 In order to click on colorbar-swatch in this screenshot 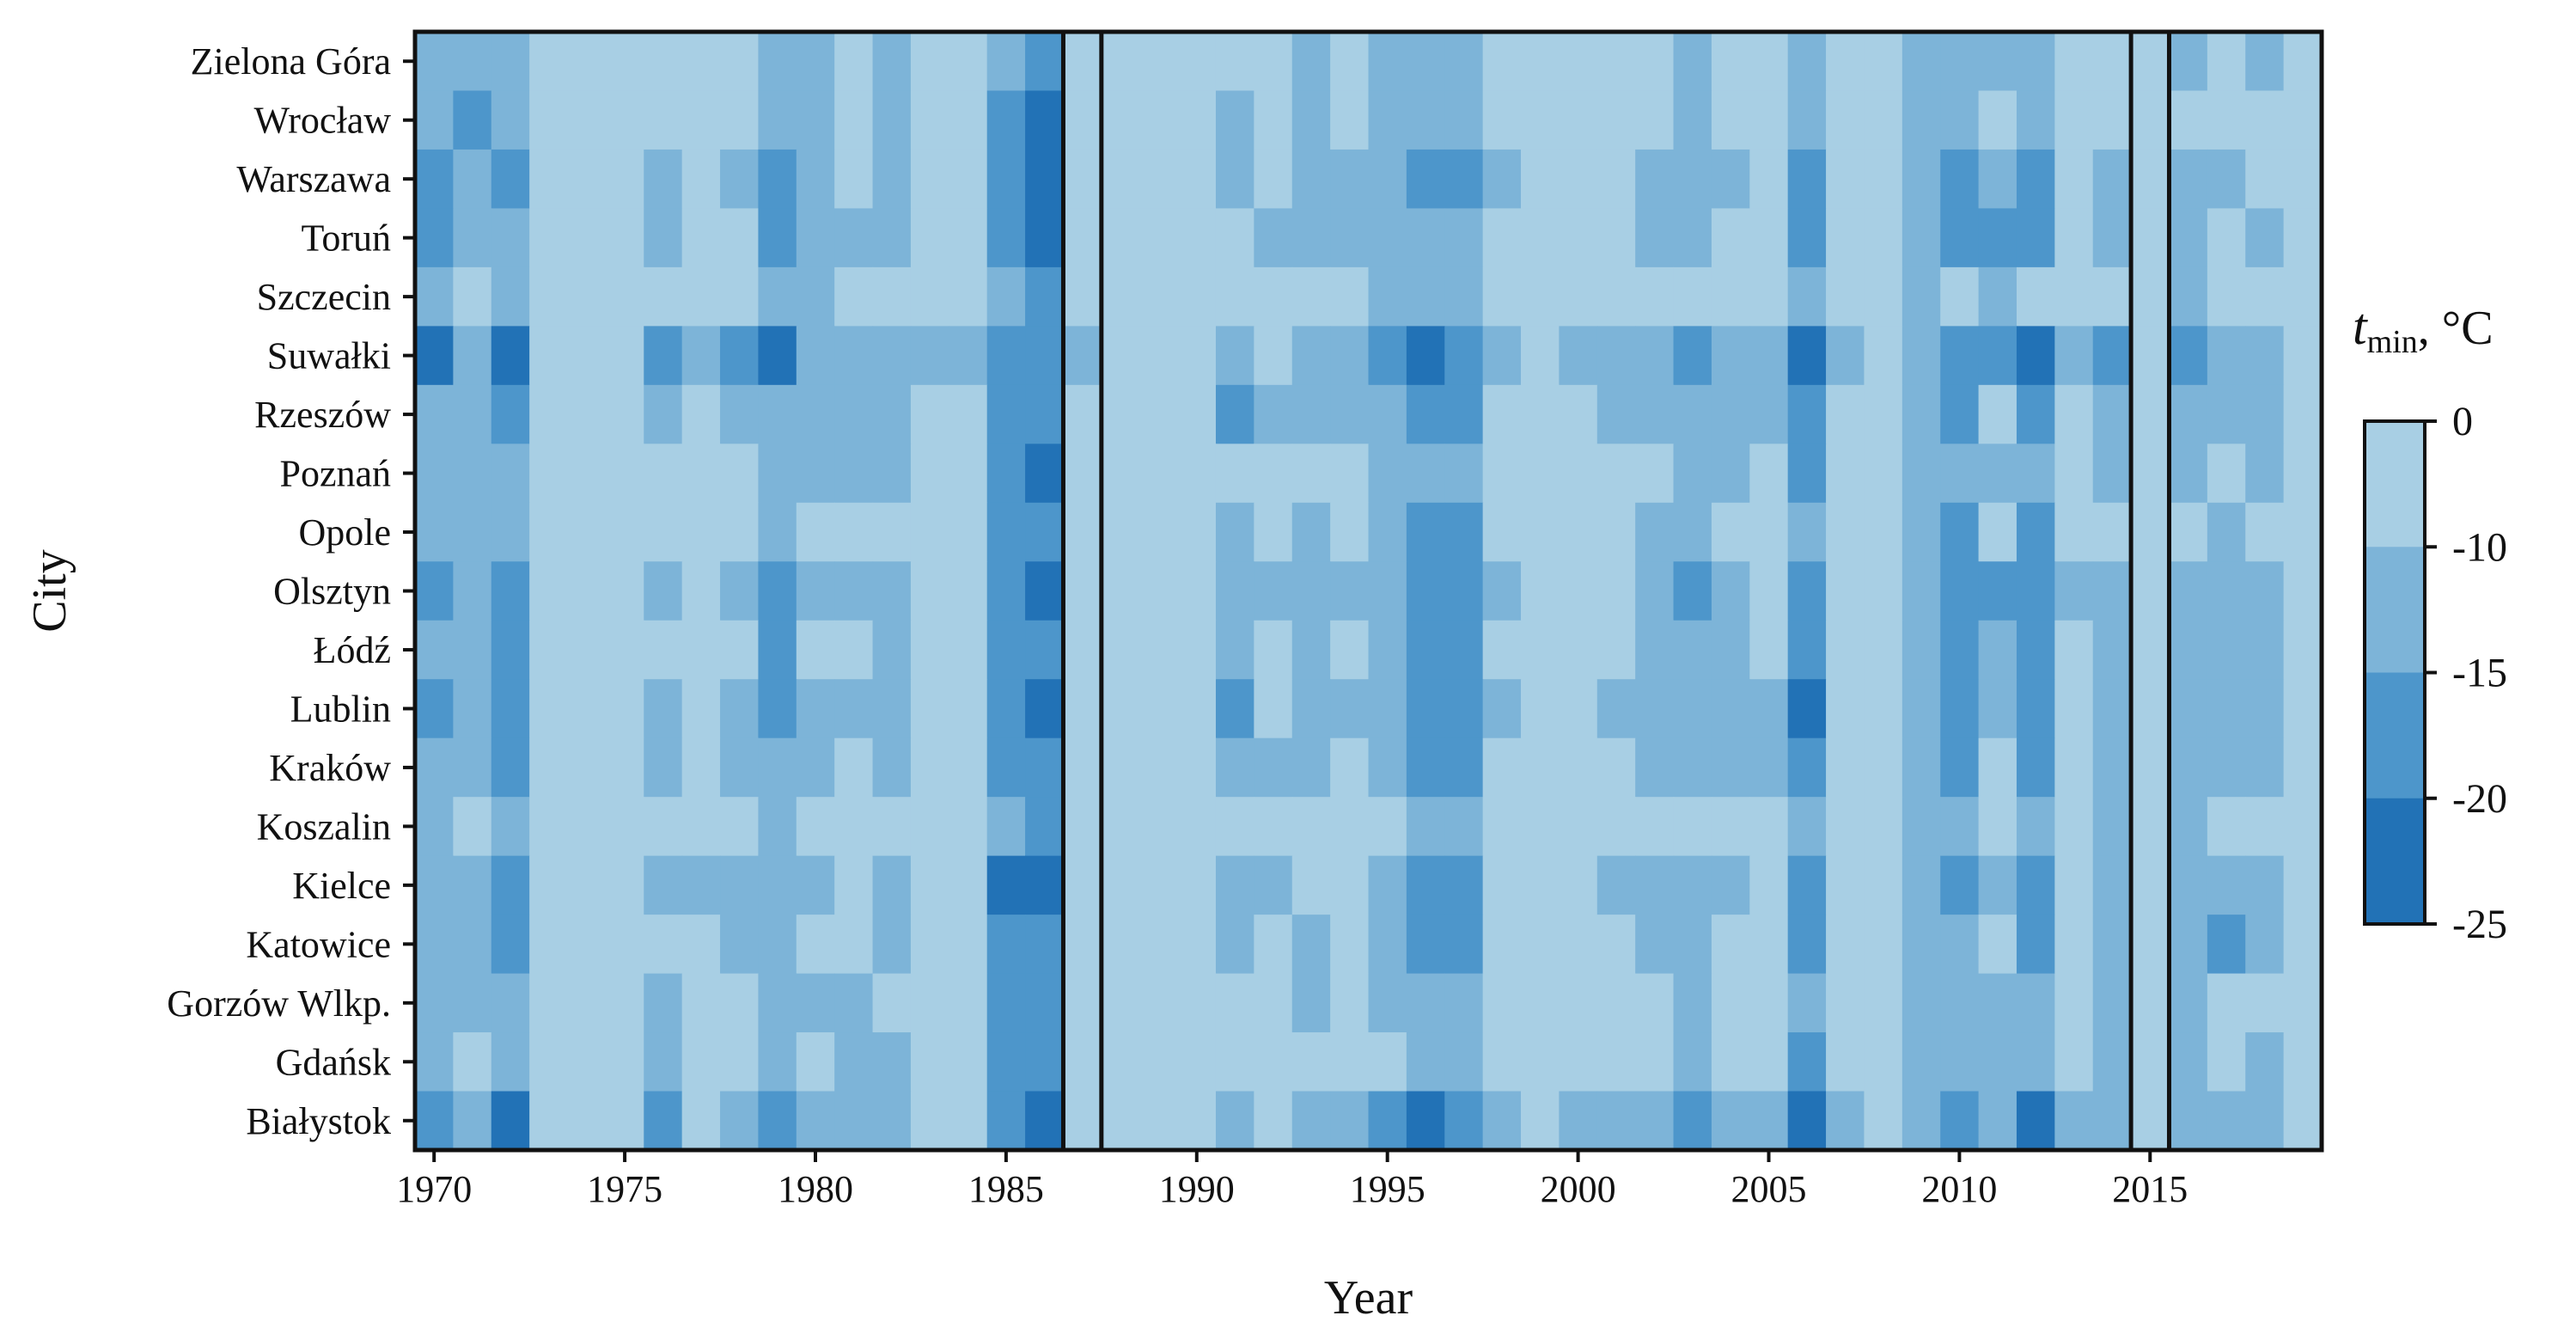, I will do `click(2395, 862)`.